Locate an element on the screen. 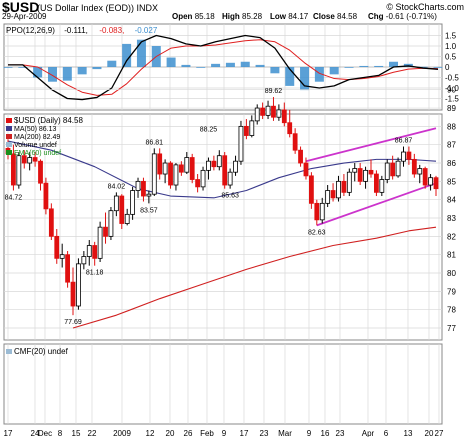 Image resolution: width=467 pixels, height=437 pixels. price-legend-text: EMA(60) undef is located at coordinates (37, 153).